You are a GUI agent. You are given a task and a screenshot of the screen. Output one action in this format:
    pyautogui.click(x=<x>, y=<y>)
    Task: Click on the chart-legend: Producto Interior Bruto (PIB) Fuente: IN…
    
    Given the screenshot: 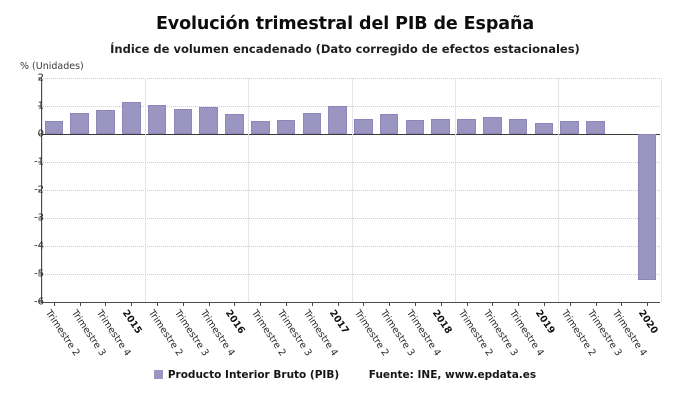 What is the action you would take?
    pyautogui.click(x=345, y=375)
    